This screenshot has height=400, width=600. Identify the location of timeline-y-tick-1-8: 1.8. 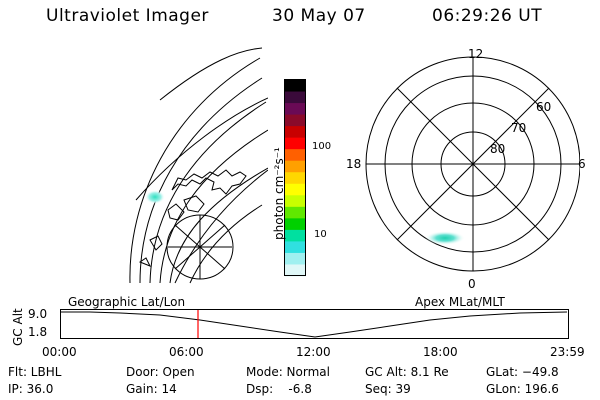
(38, 332).